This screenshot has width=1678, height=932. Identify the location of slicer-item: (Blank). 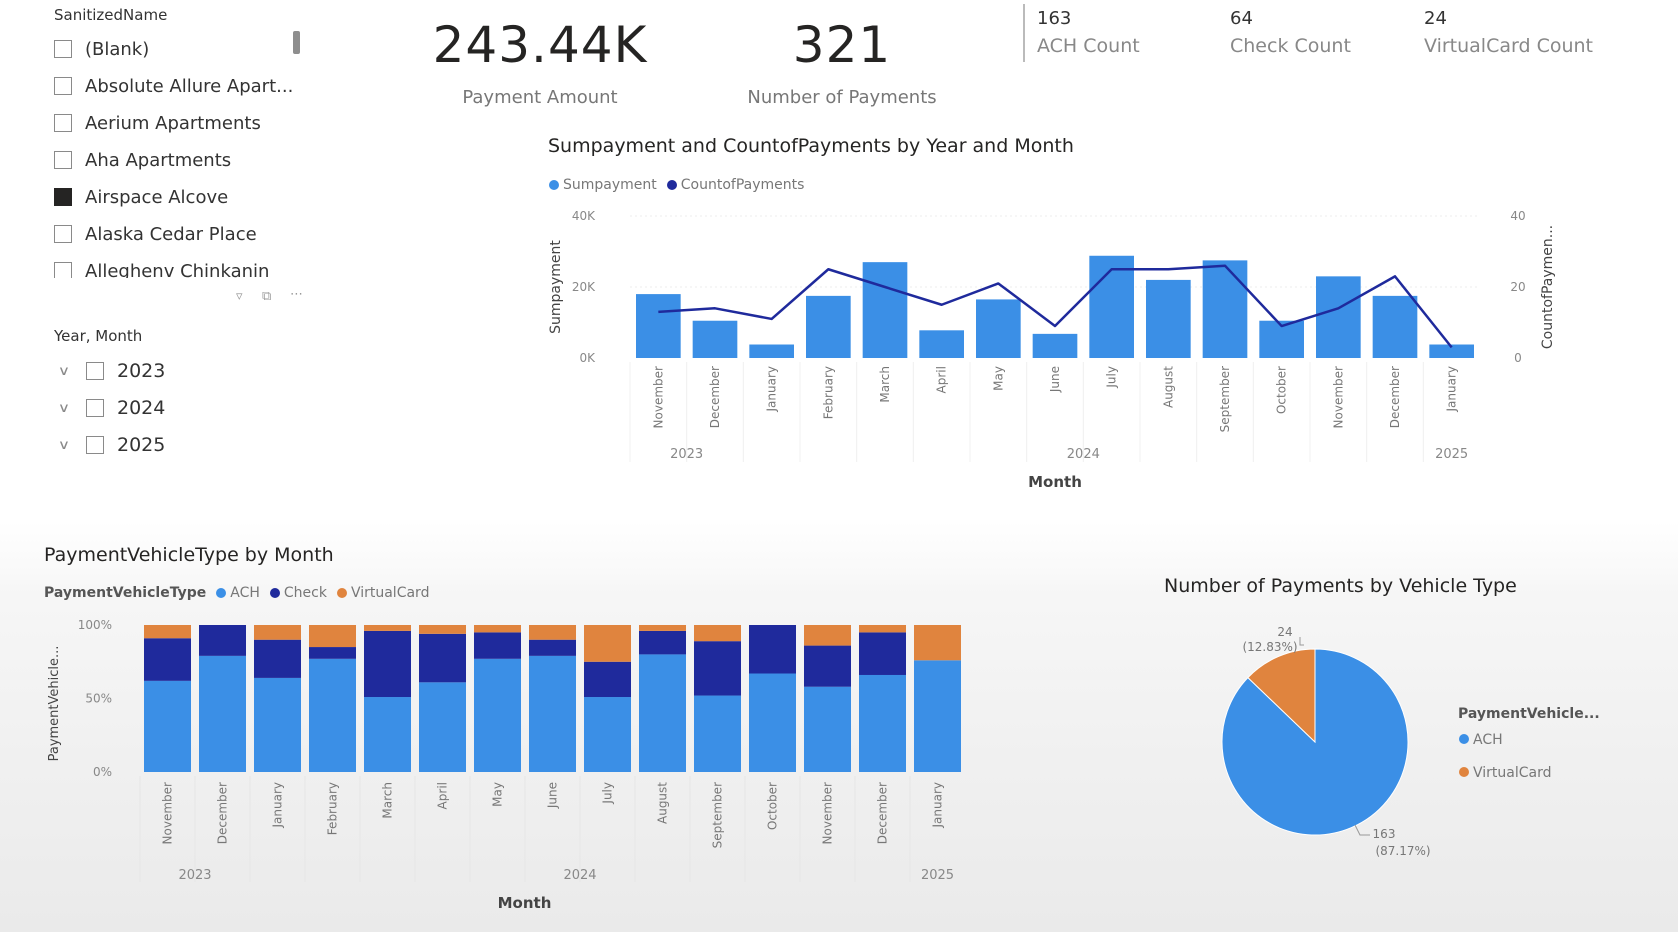
(101, 49).